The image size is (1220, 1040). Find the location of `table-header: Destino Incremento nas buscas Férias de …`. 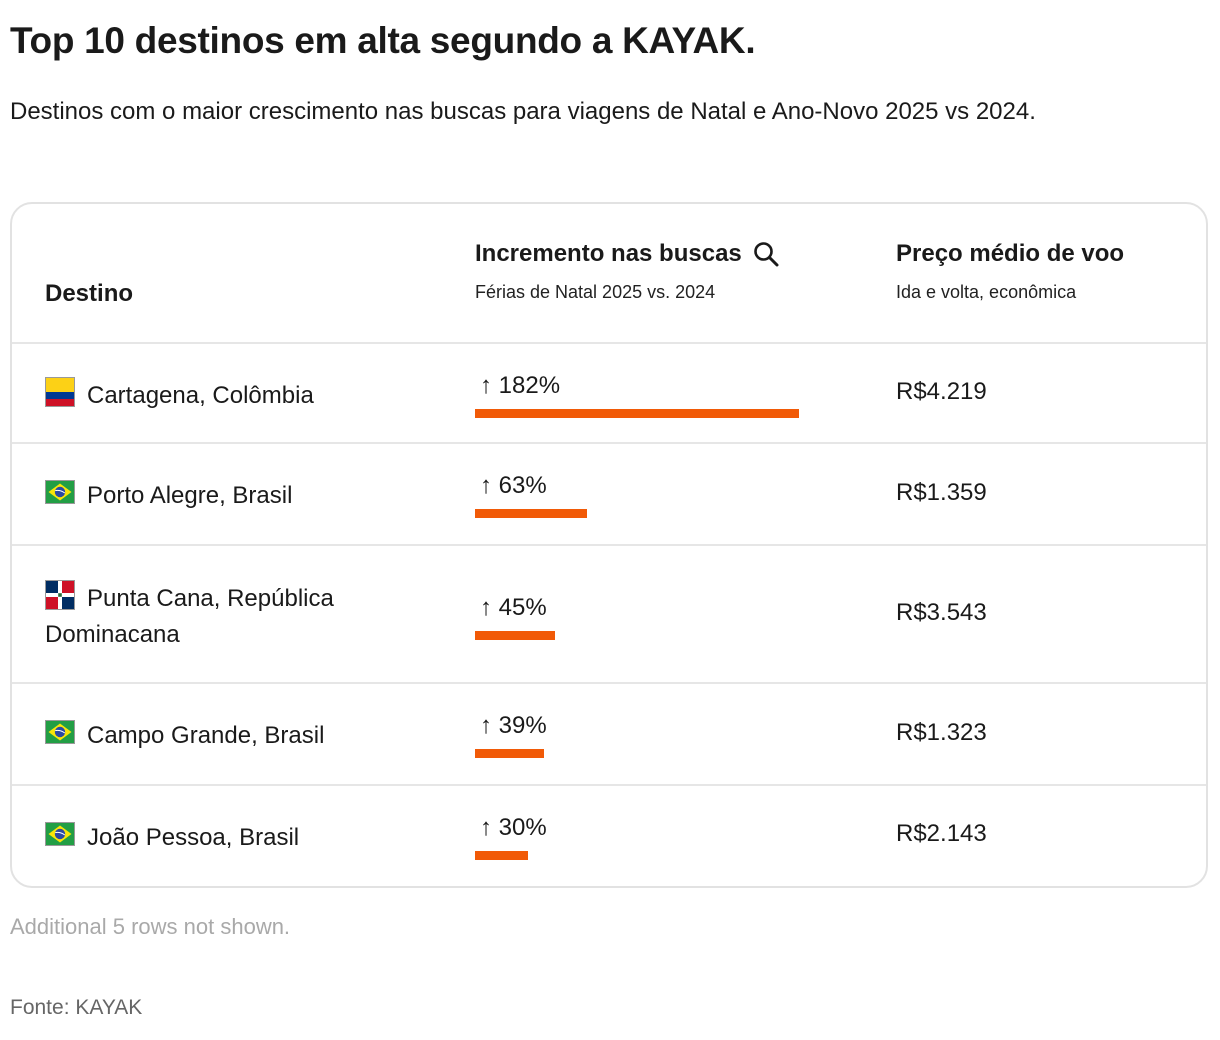

table-header: Destino Incremento nas buscas Férias de … is located at coordinates (609, 274).